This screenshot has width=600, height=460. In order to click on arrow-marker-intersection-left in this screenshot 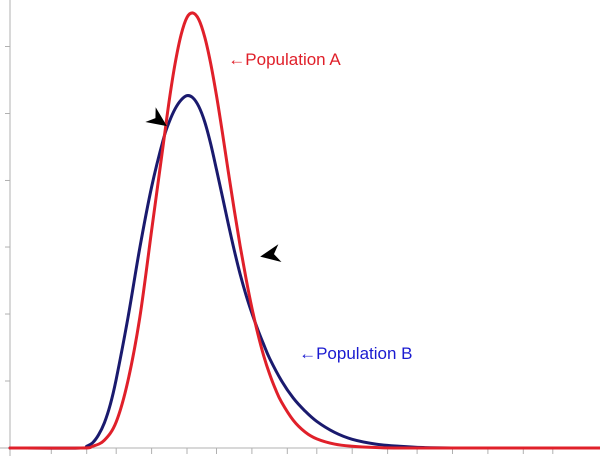, I will do `click(156, 117)`.